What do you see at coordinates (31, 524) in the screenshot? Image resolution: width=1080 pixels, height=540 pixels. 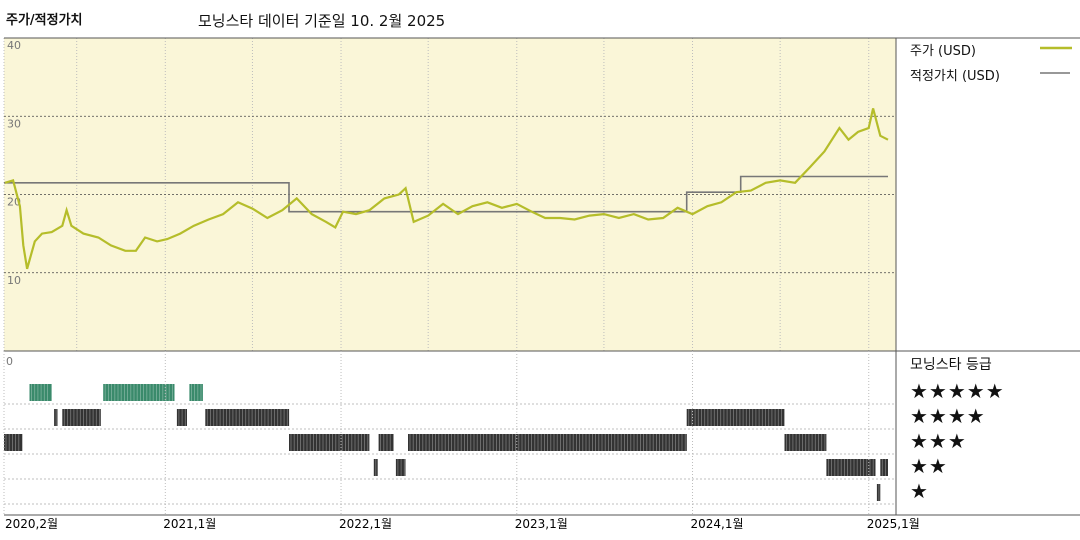 I see `x-tick-label: 2020,2월` at bounding box center [31, 524].